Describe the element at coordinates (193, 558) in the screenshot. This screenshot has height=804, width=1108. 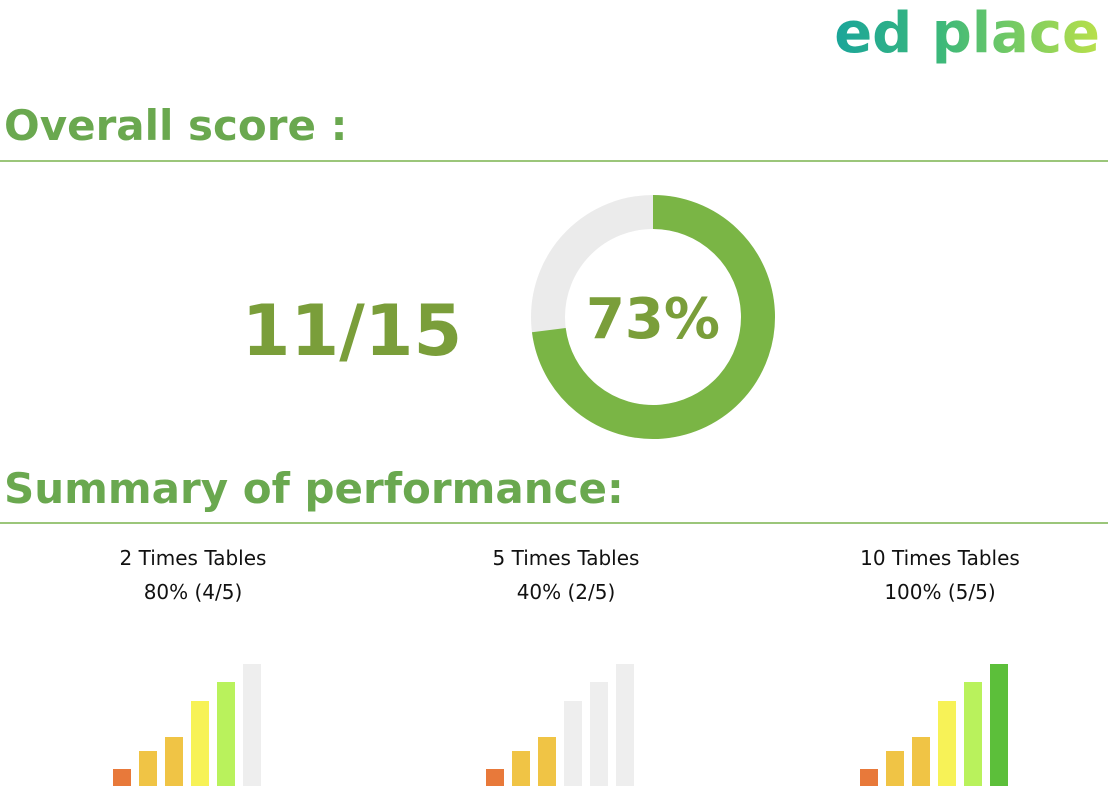
I see `item-title: 2 Times Tables` at that location.